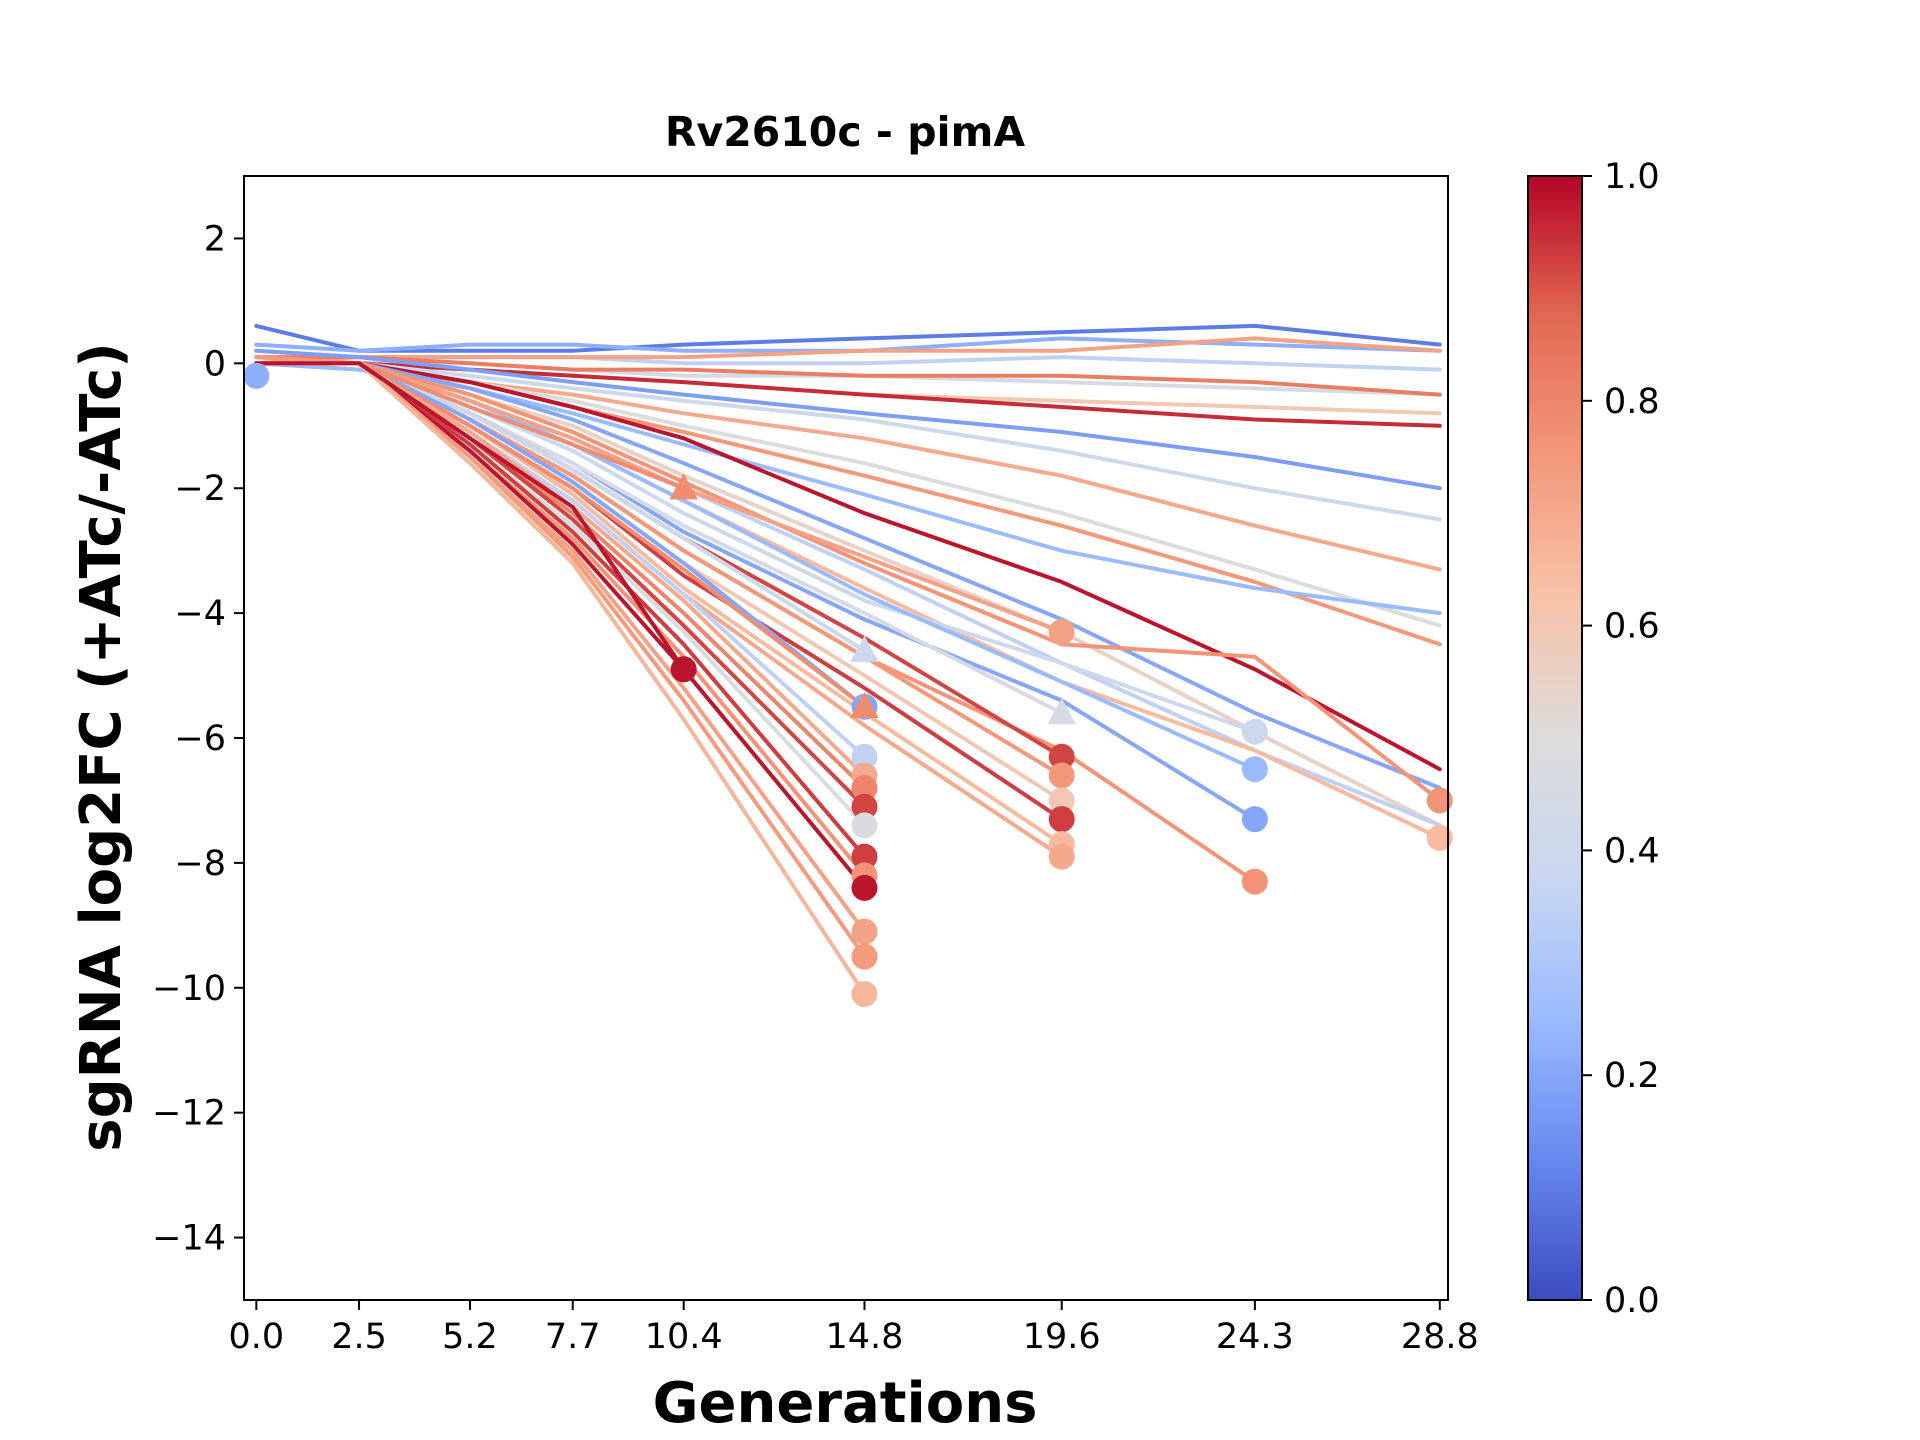 The height and width of the screenshot is (1440, 1920). Describe the element at coordinates (1632, 627) in the screenshot. I see `colorbar-tick-label: 0.6` at that location.